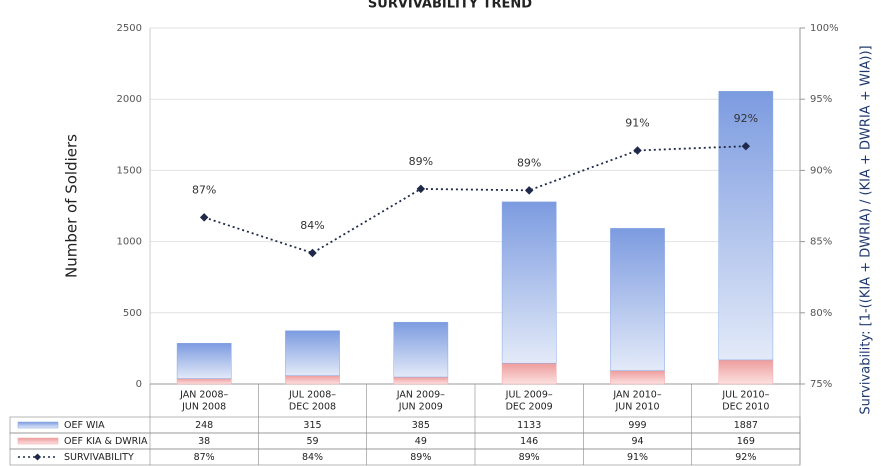  I want to click on y2-tick-label: 90%, so click(821, 170).